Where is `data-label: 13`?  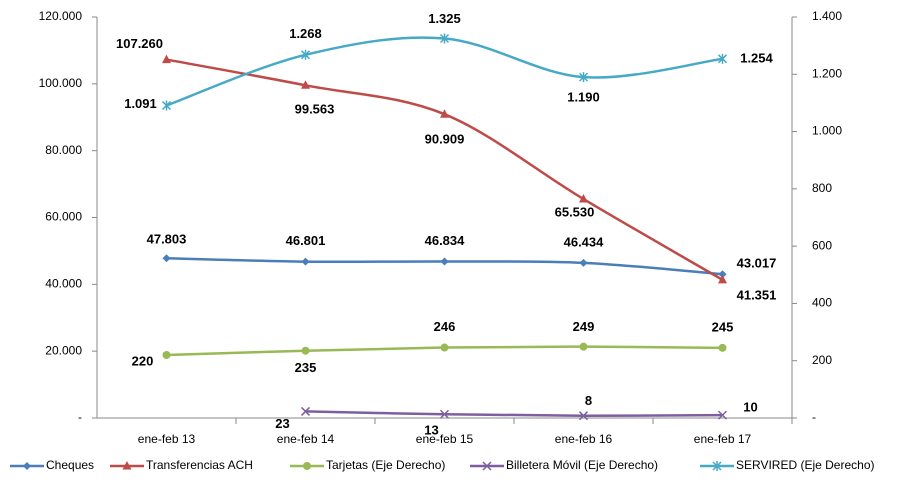
data-label: 13 is located at coordinates (431, 430).